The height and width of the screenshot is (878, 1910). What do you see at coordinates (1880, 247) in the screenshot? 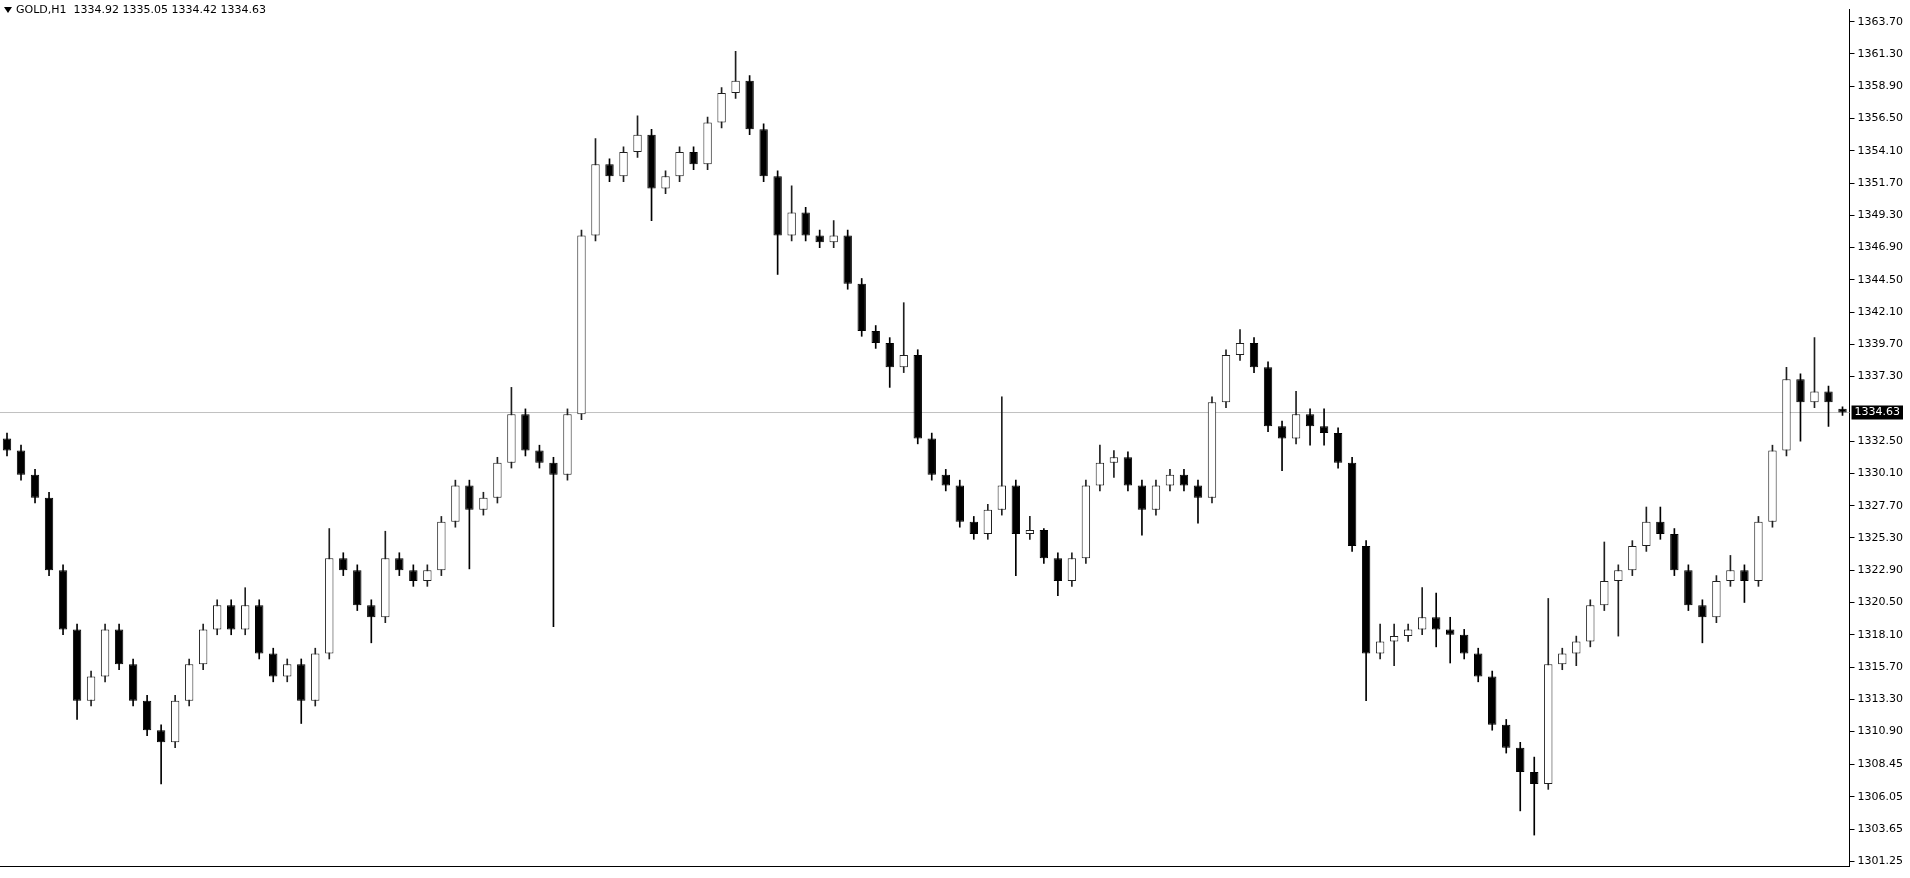
I see `y-tick-label: 1346.90` at bounding box center [1880, 247].